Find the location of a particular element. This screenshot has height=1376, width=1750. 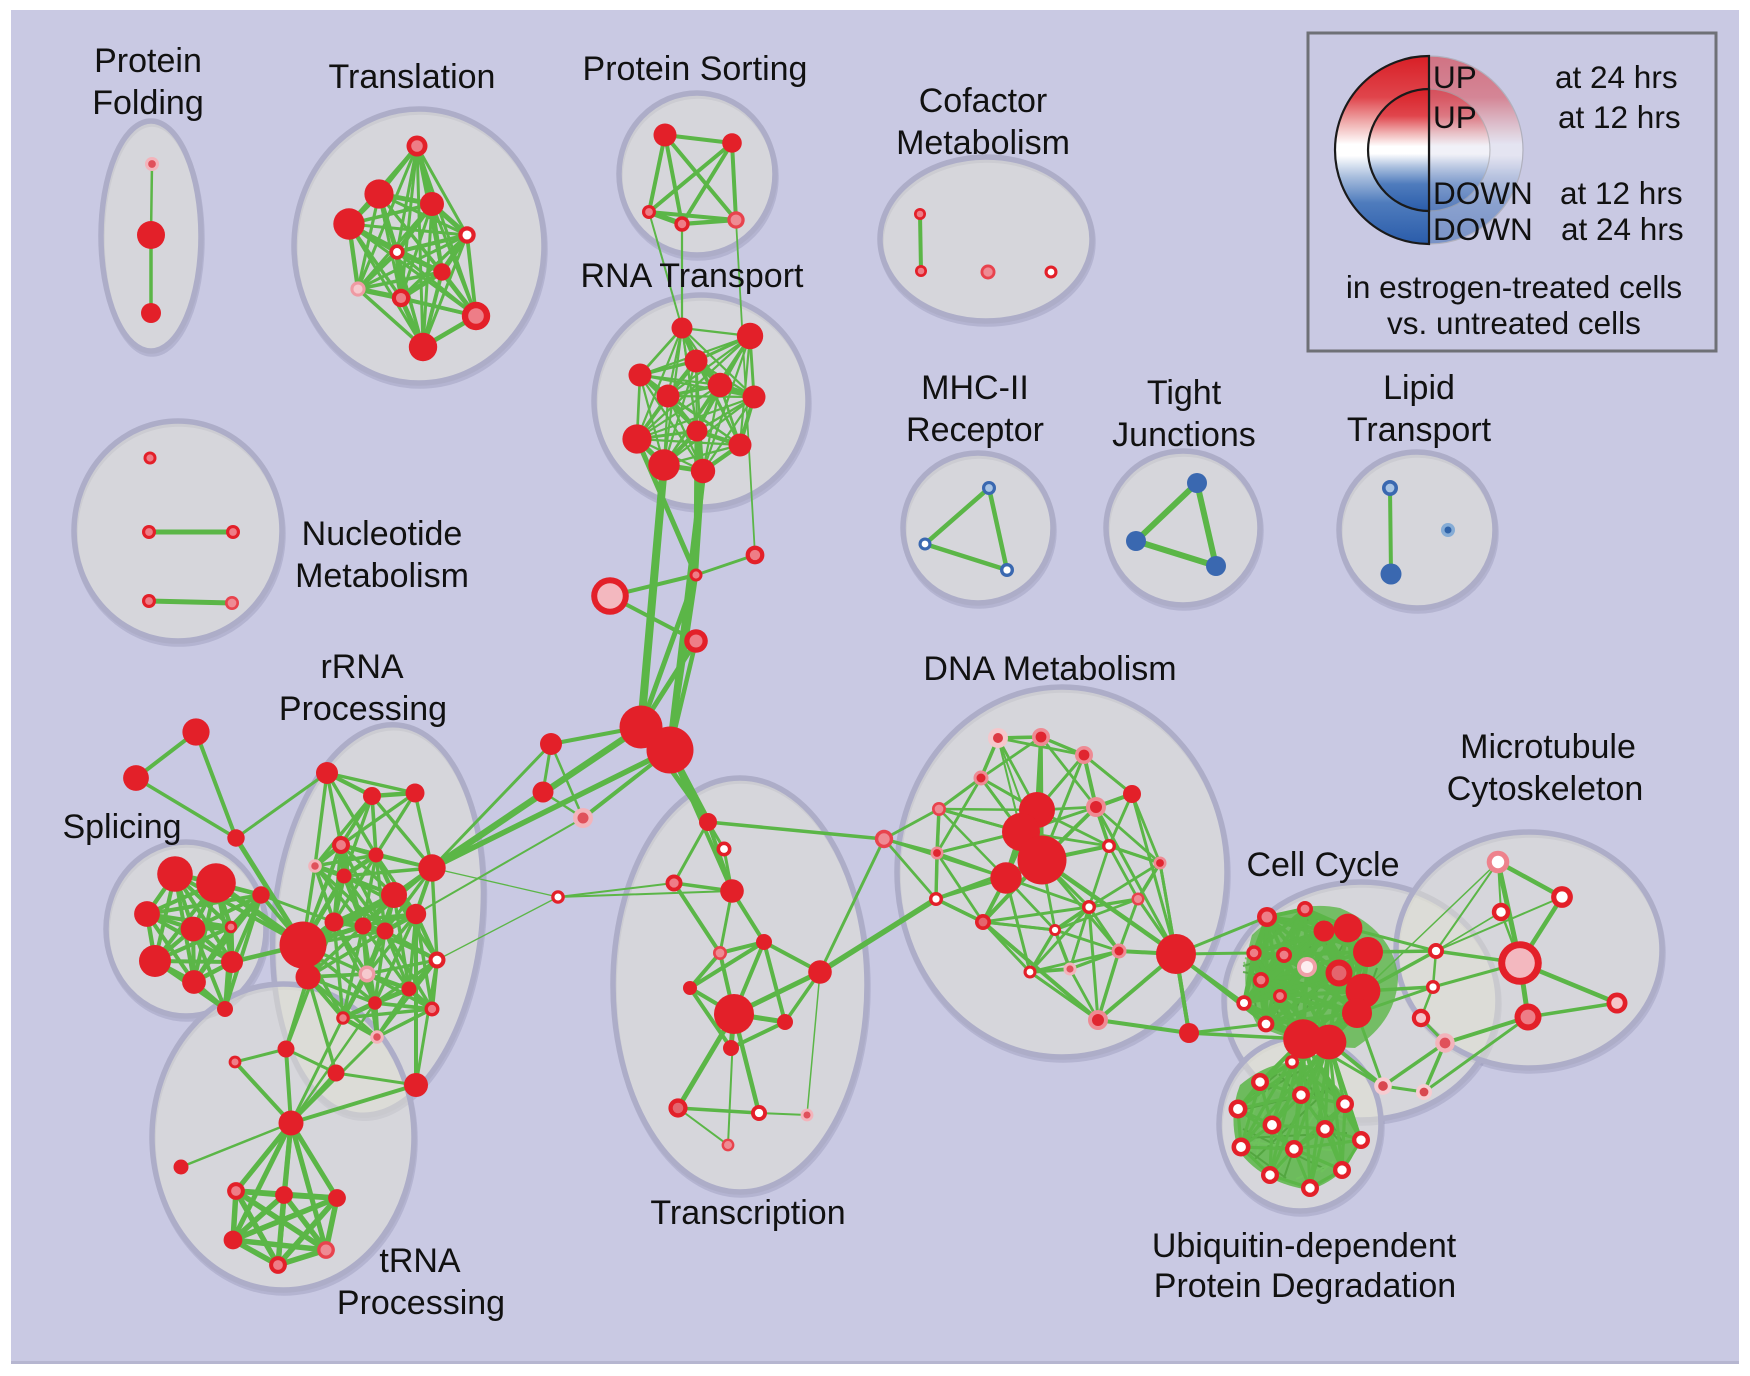

svg-text: Protein is located at coordinates (148, 61).